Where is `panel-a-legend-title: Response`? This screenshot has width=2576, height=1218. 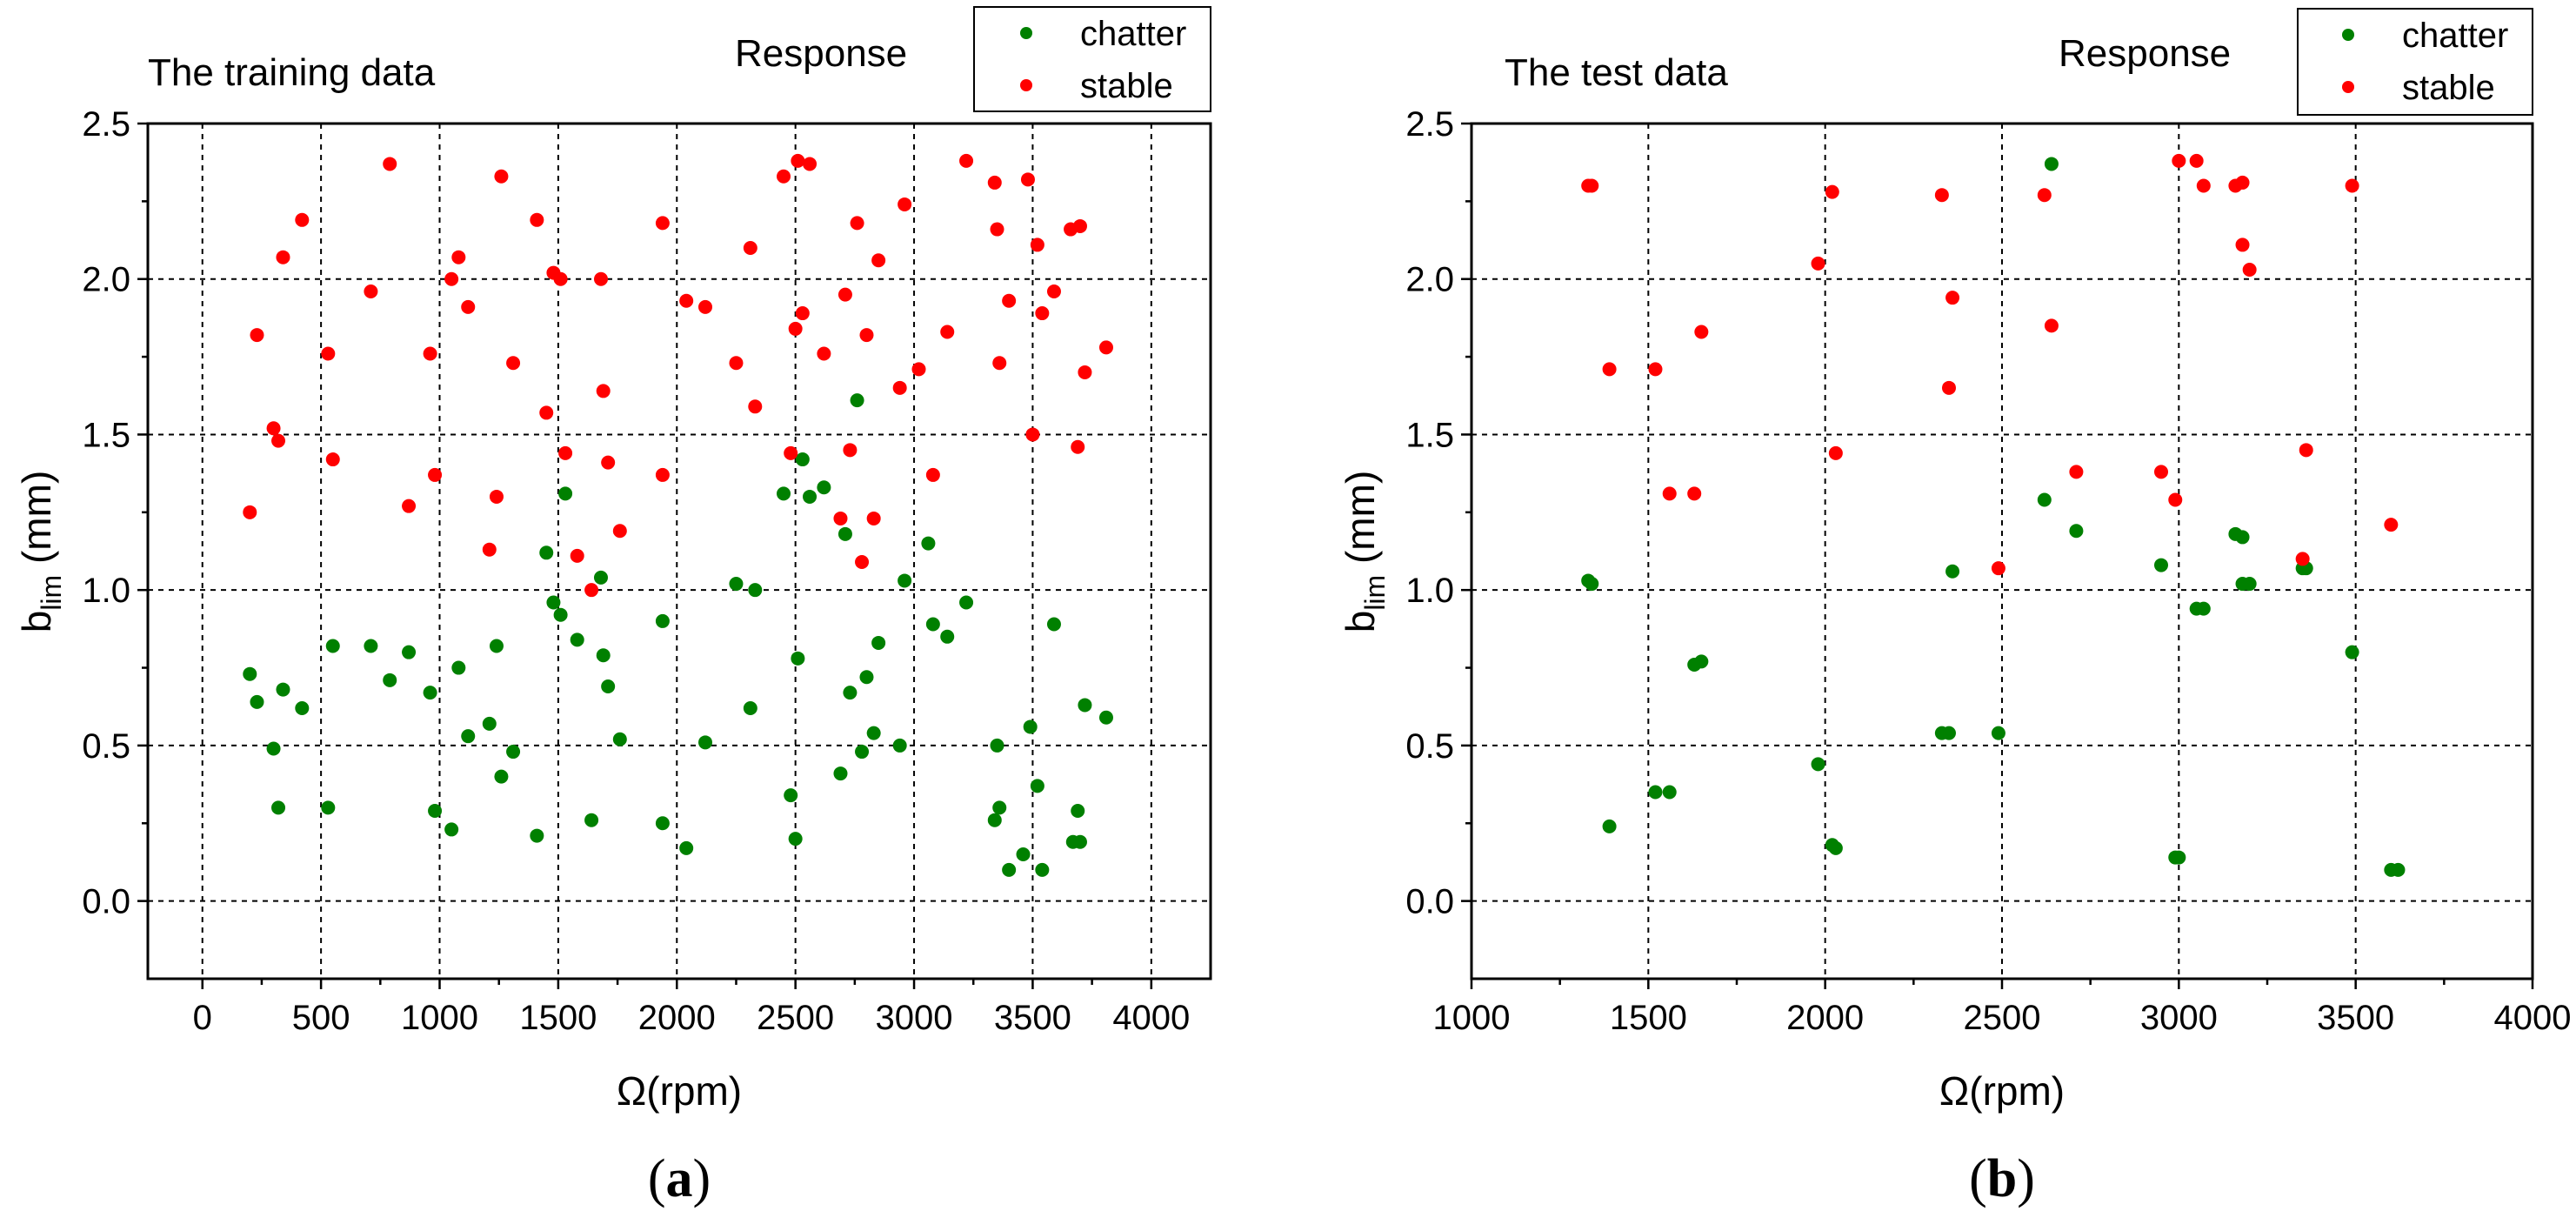 panel-a-legend-title: Response is located at coordinates (821, 53).